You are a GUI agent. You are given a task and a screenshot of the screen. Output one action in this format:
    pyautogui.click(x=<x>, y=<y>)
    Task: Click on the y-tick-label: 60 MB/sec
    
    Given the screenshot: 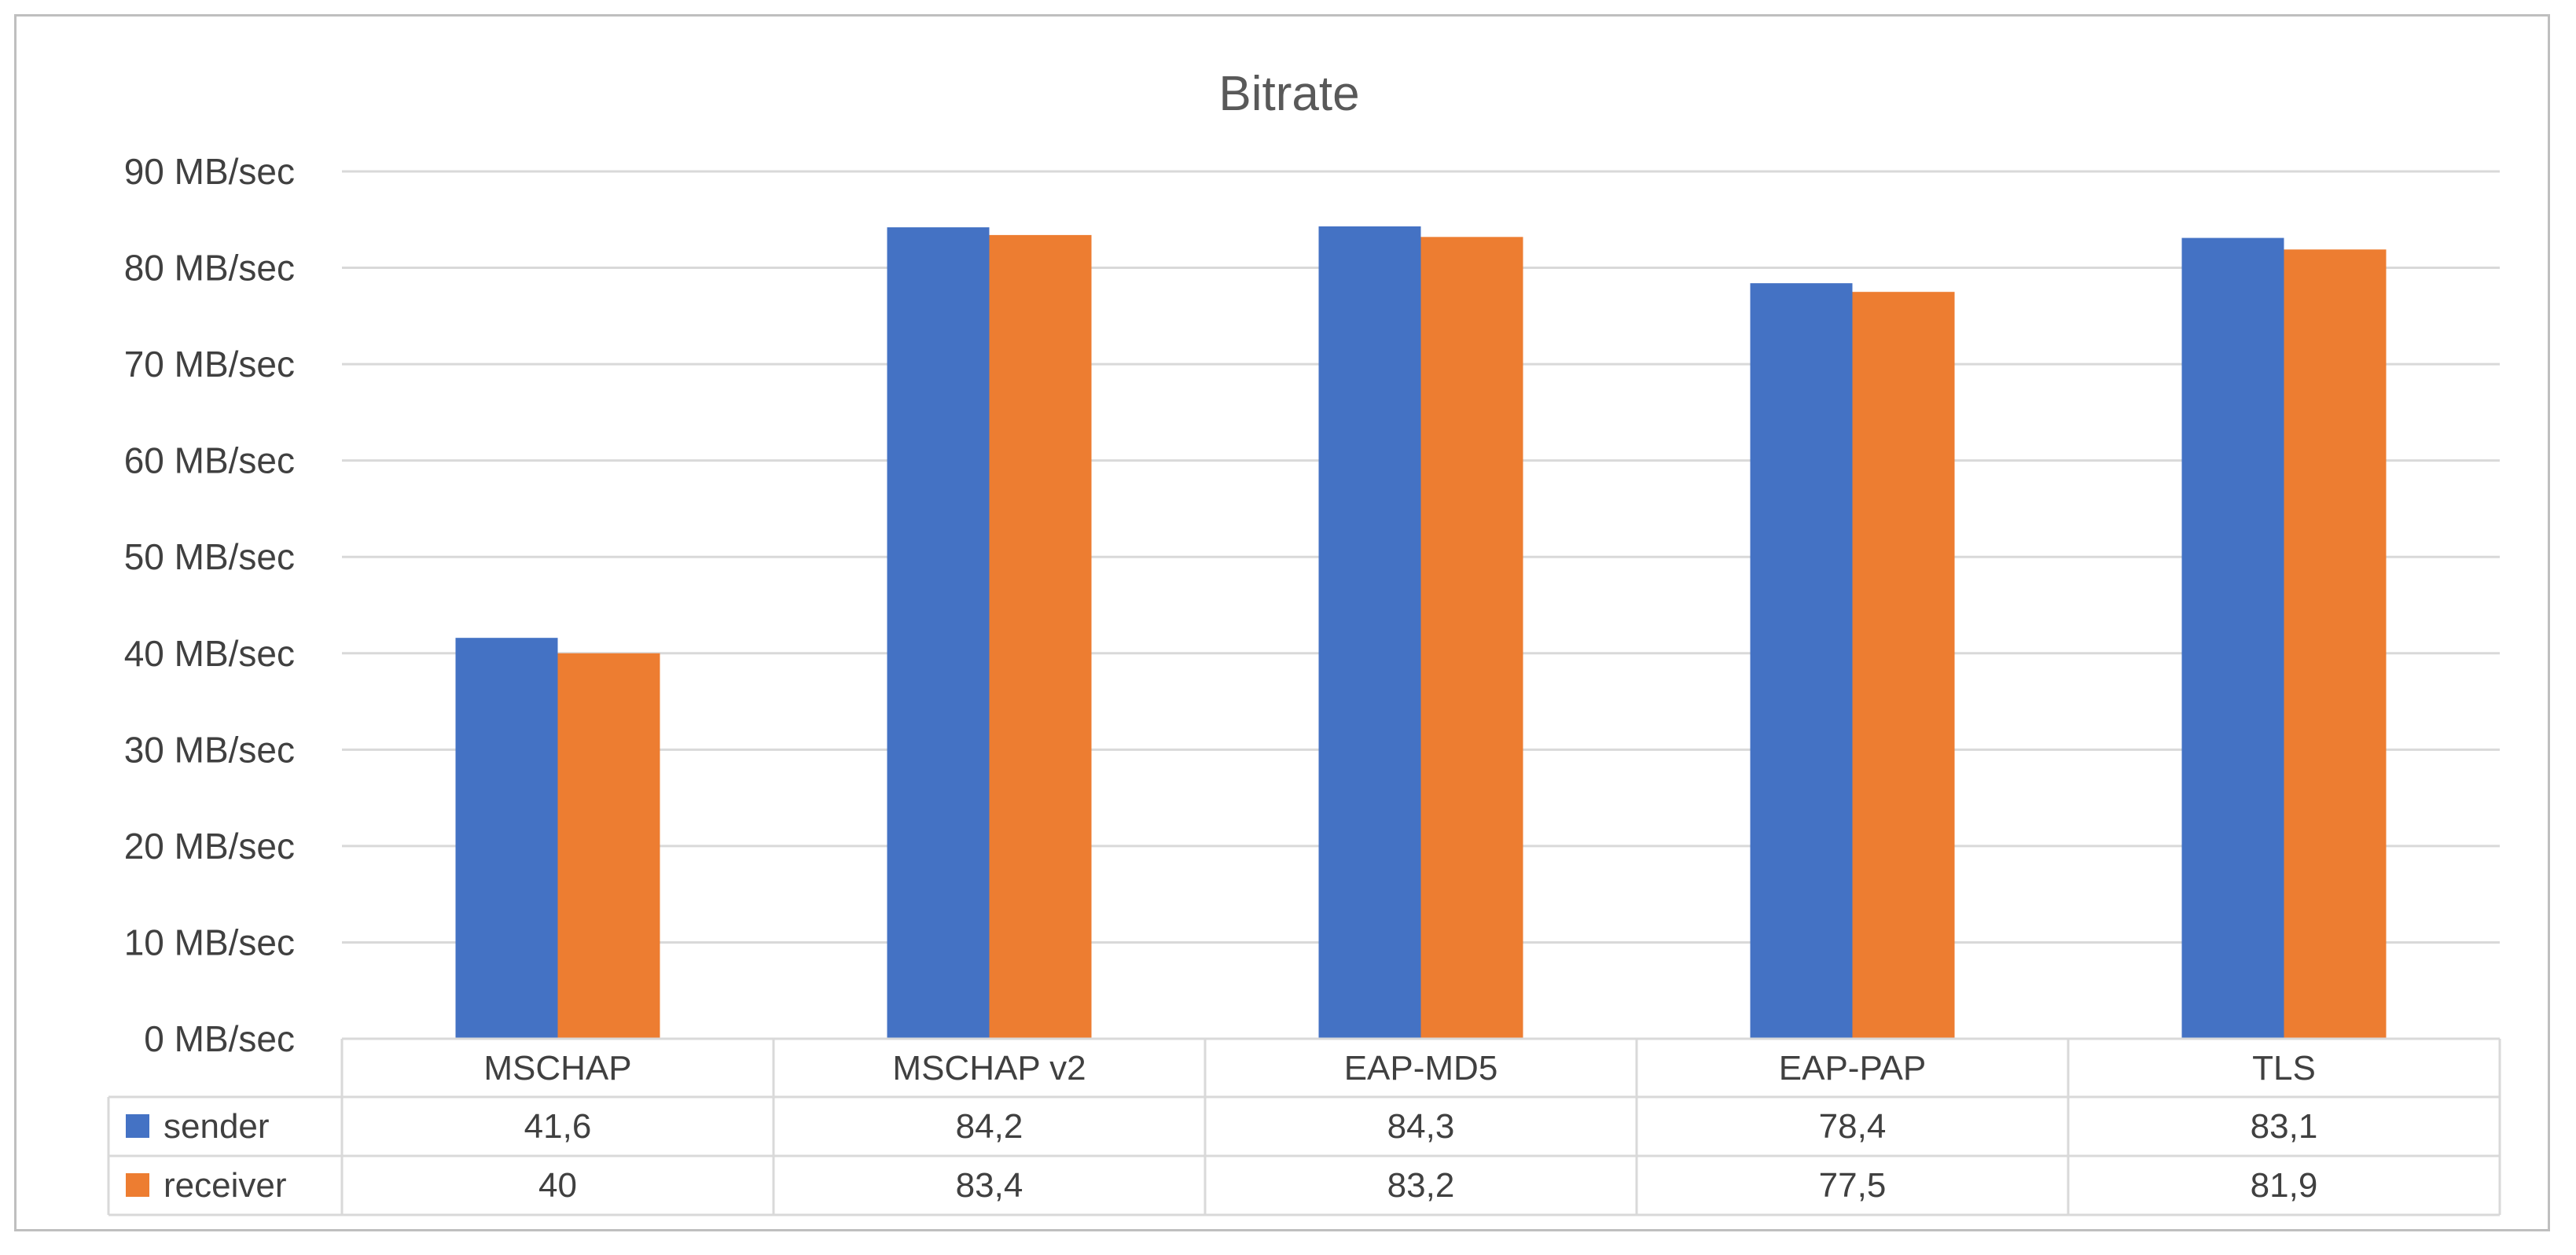 What is the action you would take?
    pyautogui.click(x=209, y=460)
    